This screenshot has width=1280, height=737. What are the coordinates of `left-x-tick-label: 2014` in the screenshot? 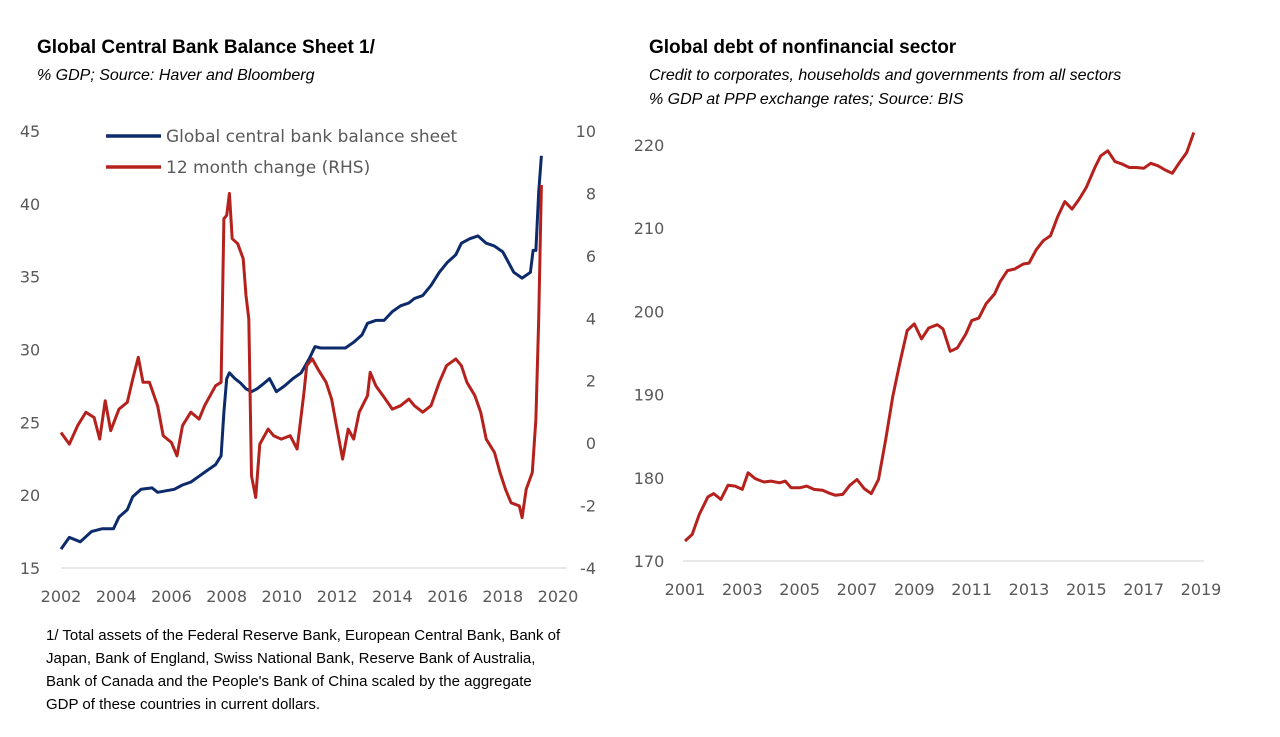 It's located at (392, 596).